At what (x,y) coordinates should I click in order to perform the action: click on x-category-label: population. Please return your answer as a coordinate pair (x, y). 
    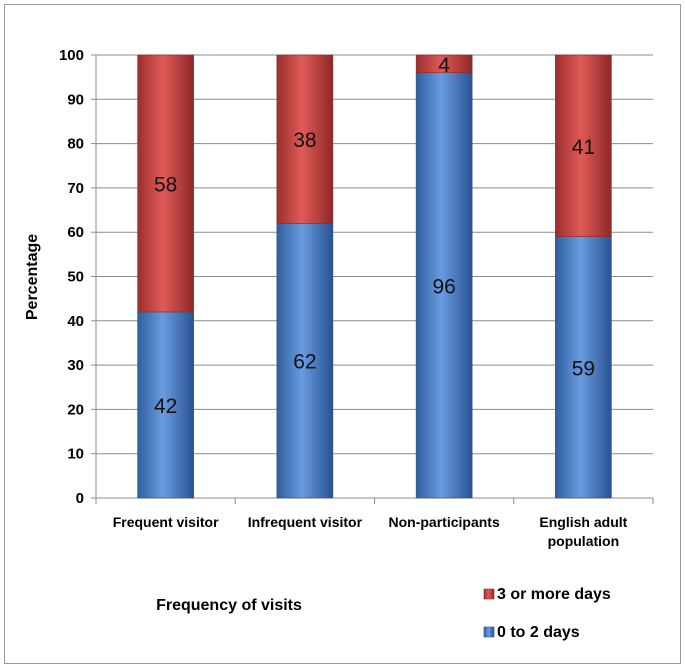
    Looking at the image, I should click on (584, 541).